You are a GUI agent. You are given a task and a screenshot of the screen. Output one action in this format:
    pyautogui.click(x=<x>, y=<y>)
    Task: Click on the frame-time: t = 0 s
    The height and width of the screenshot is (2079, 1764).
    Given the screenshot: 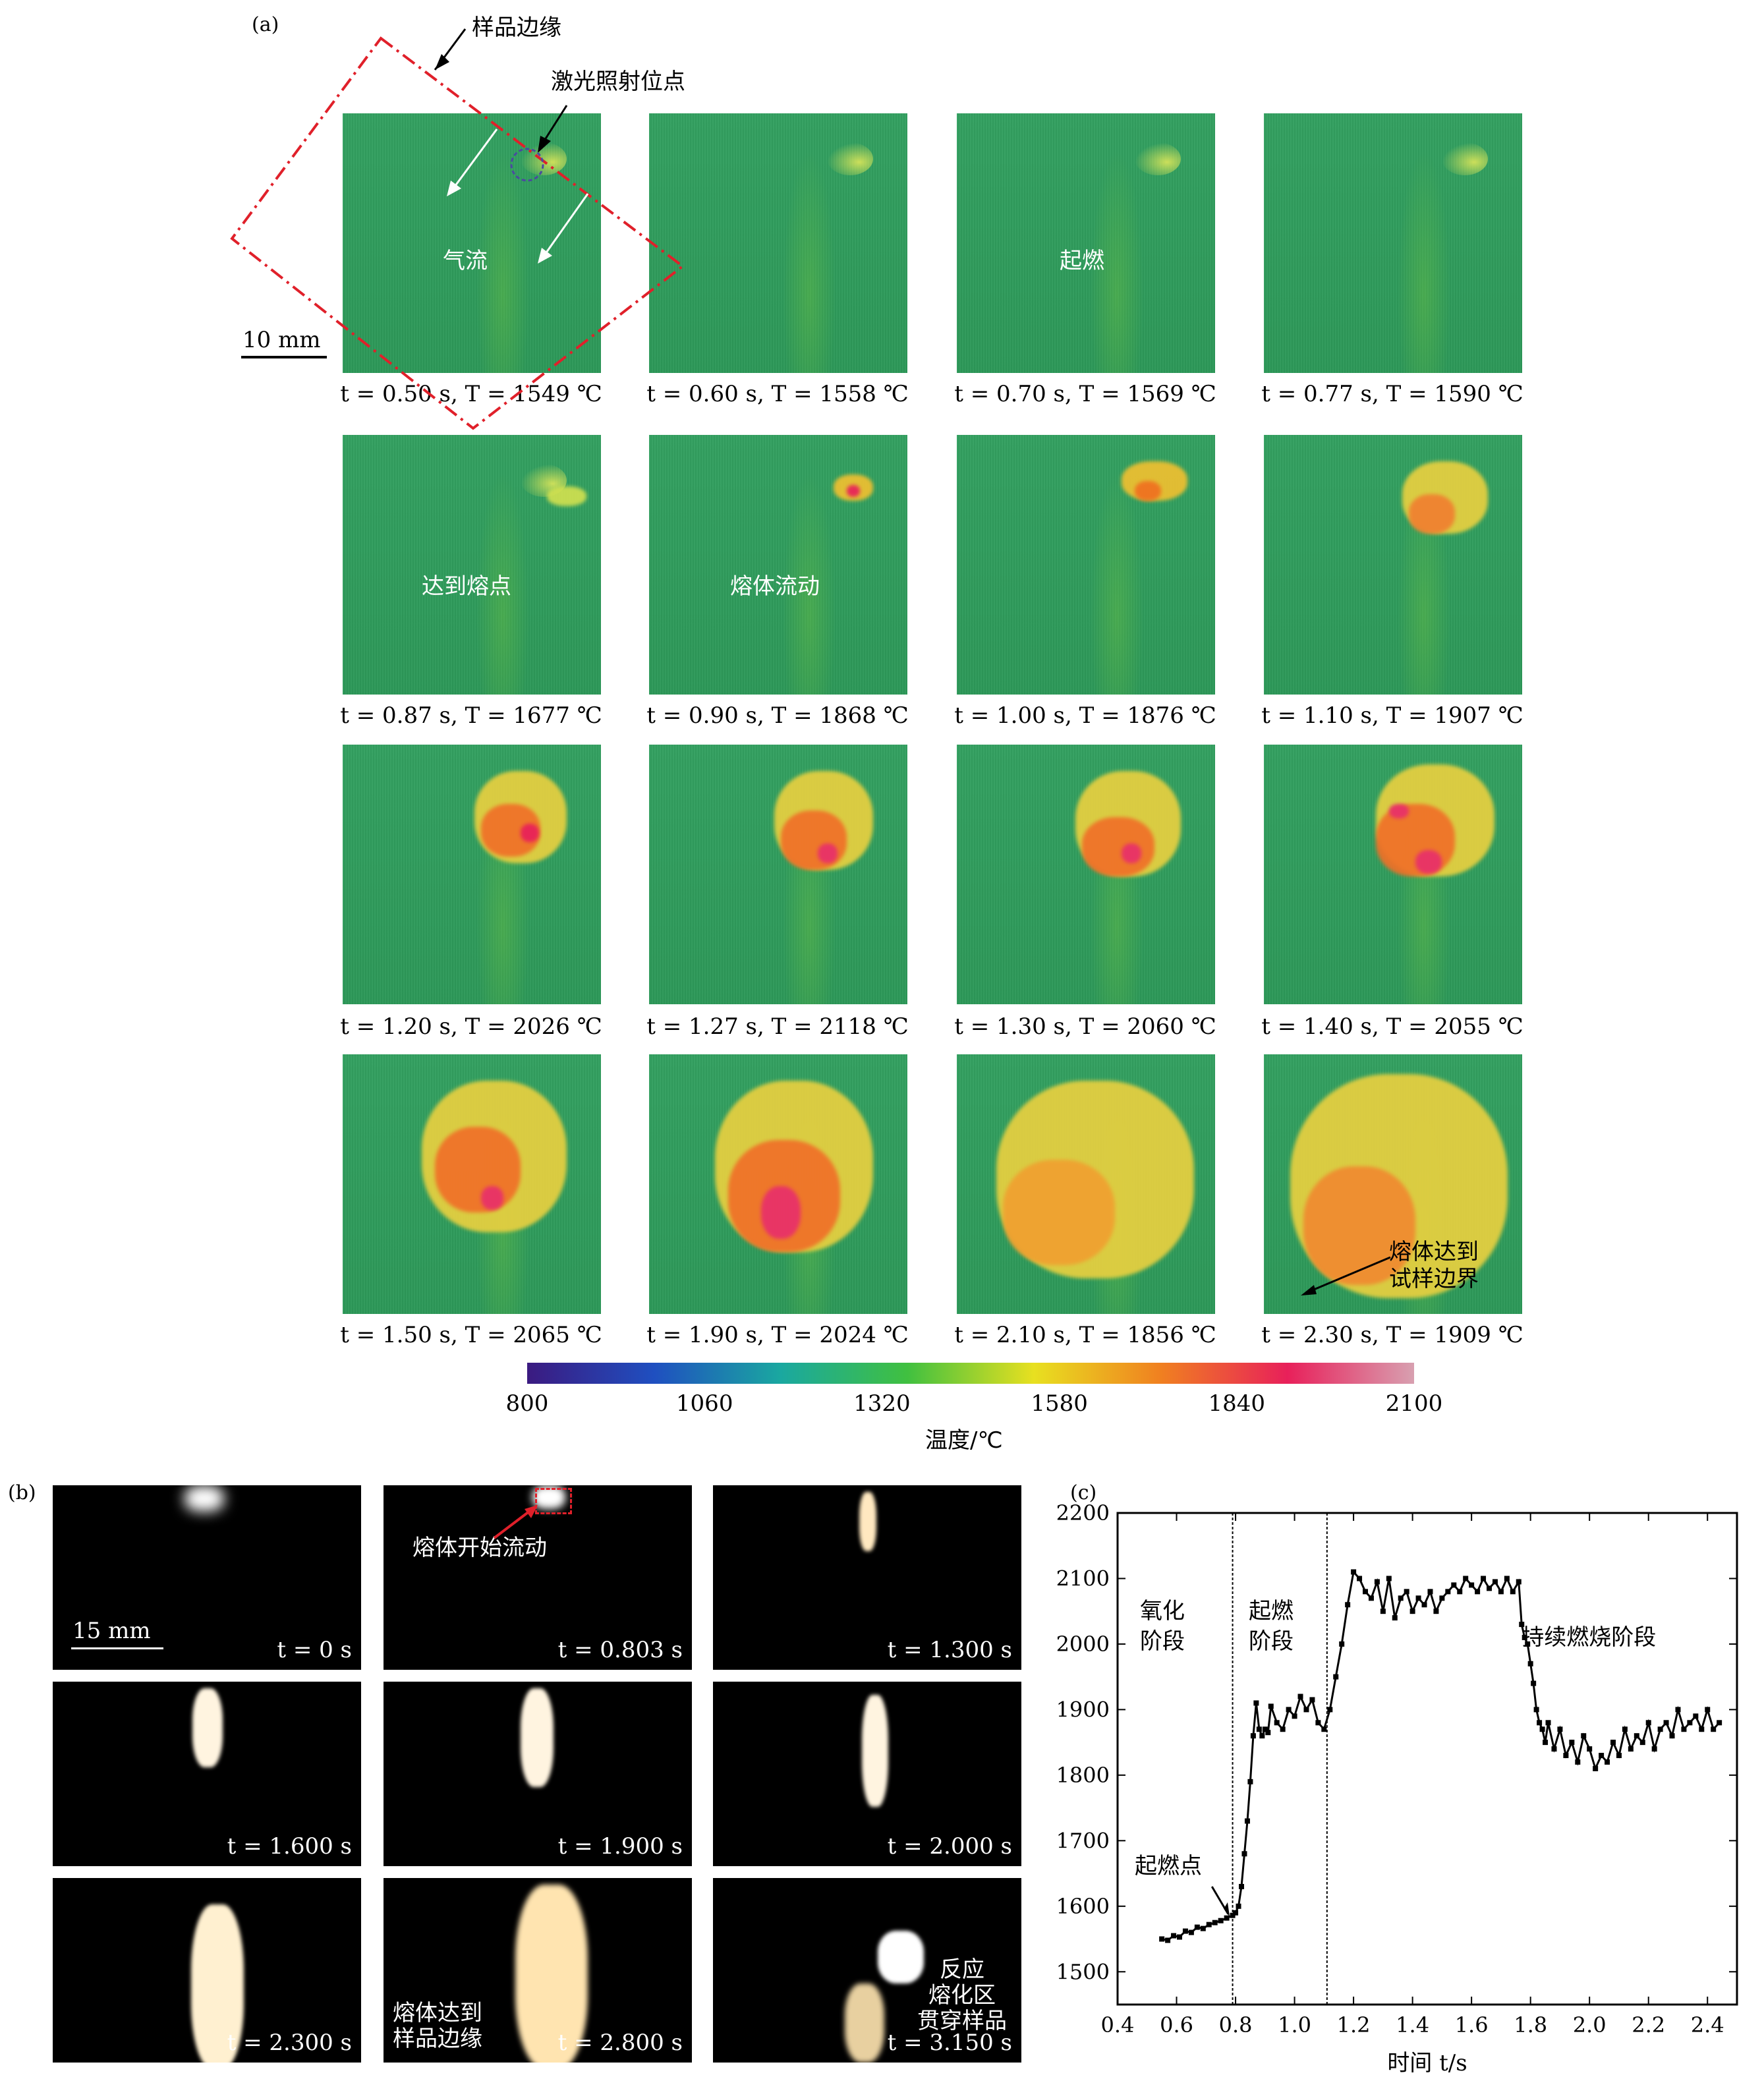 What is the action you would take?
    pyautogui.click(x=315, y=1650)
    